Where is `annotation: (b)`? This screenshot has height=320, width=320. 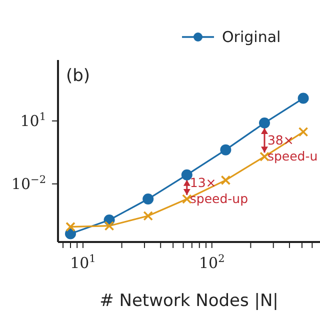
annotation: (b) is located at coordinates (78, 76).